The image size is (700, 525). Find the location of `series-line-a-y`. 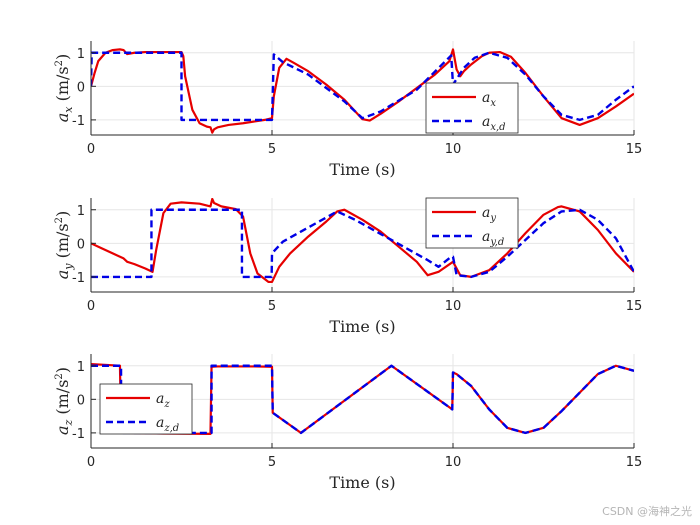

series-line-a-y is located at coordinates (362, 241).